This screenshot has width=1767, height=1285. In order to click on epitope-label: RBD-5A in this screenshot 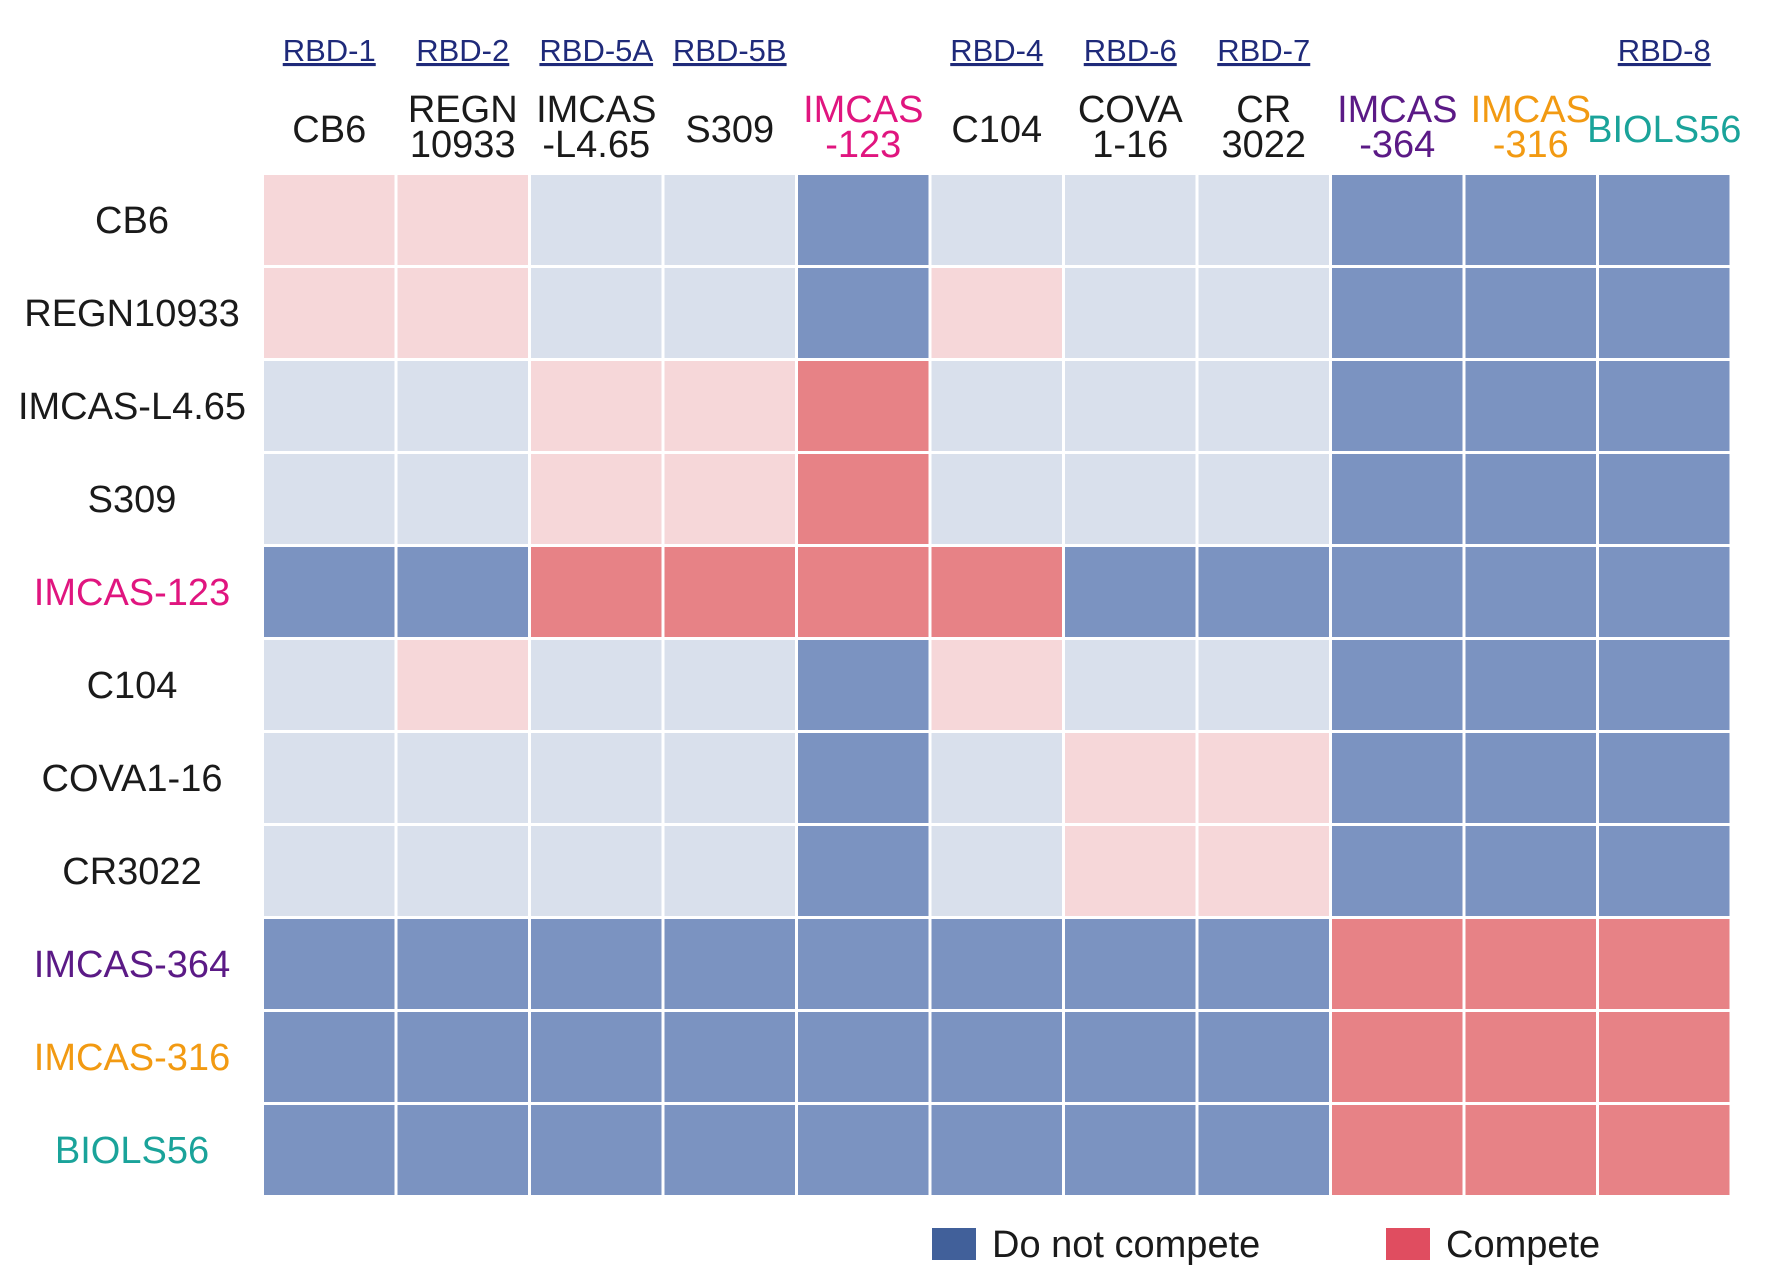, I will do `click(596, 50)`.